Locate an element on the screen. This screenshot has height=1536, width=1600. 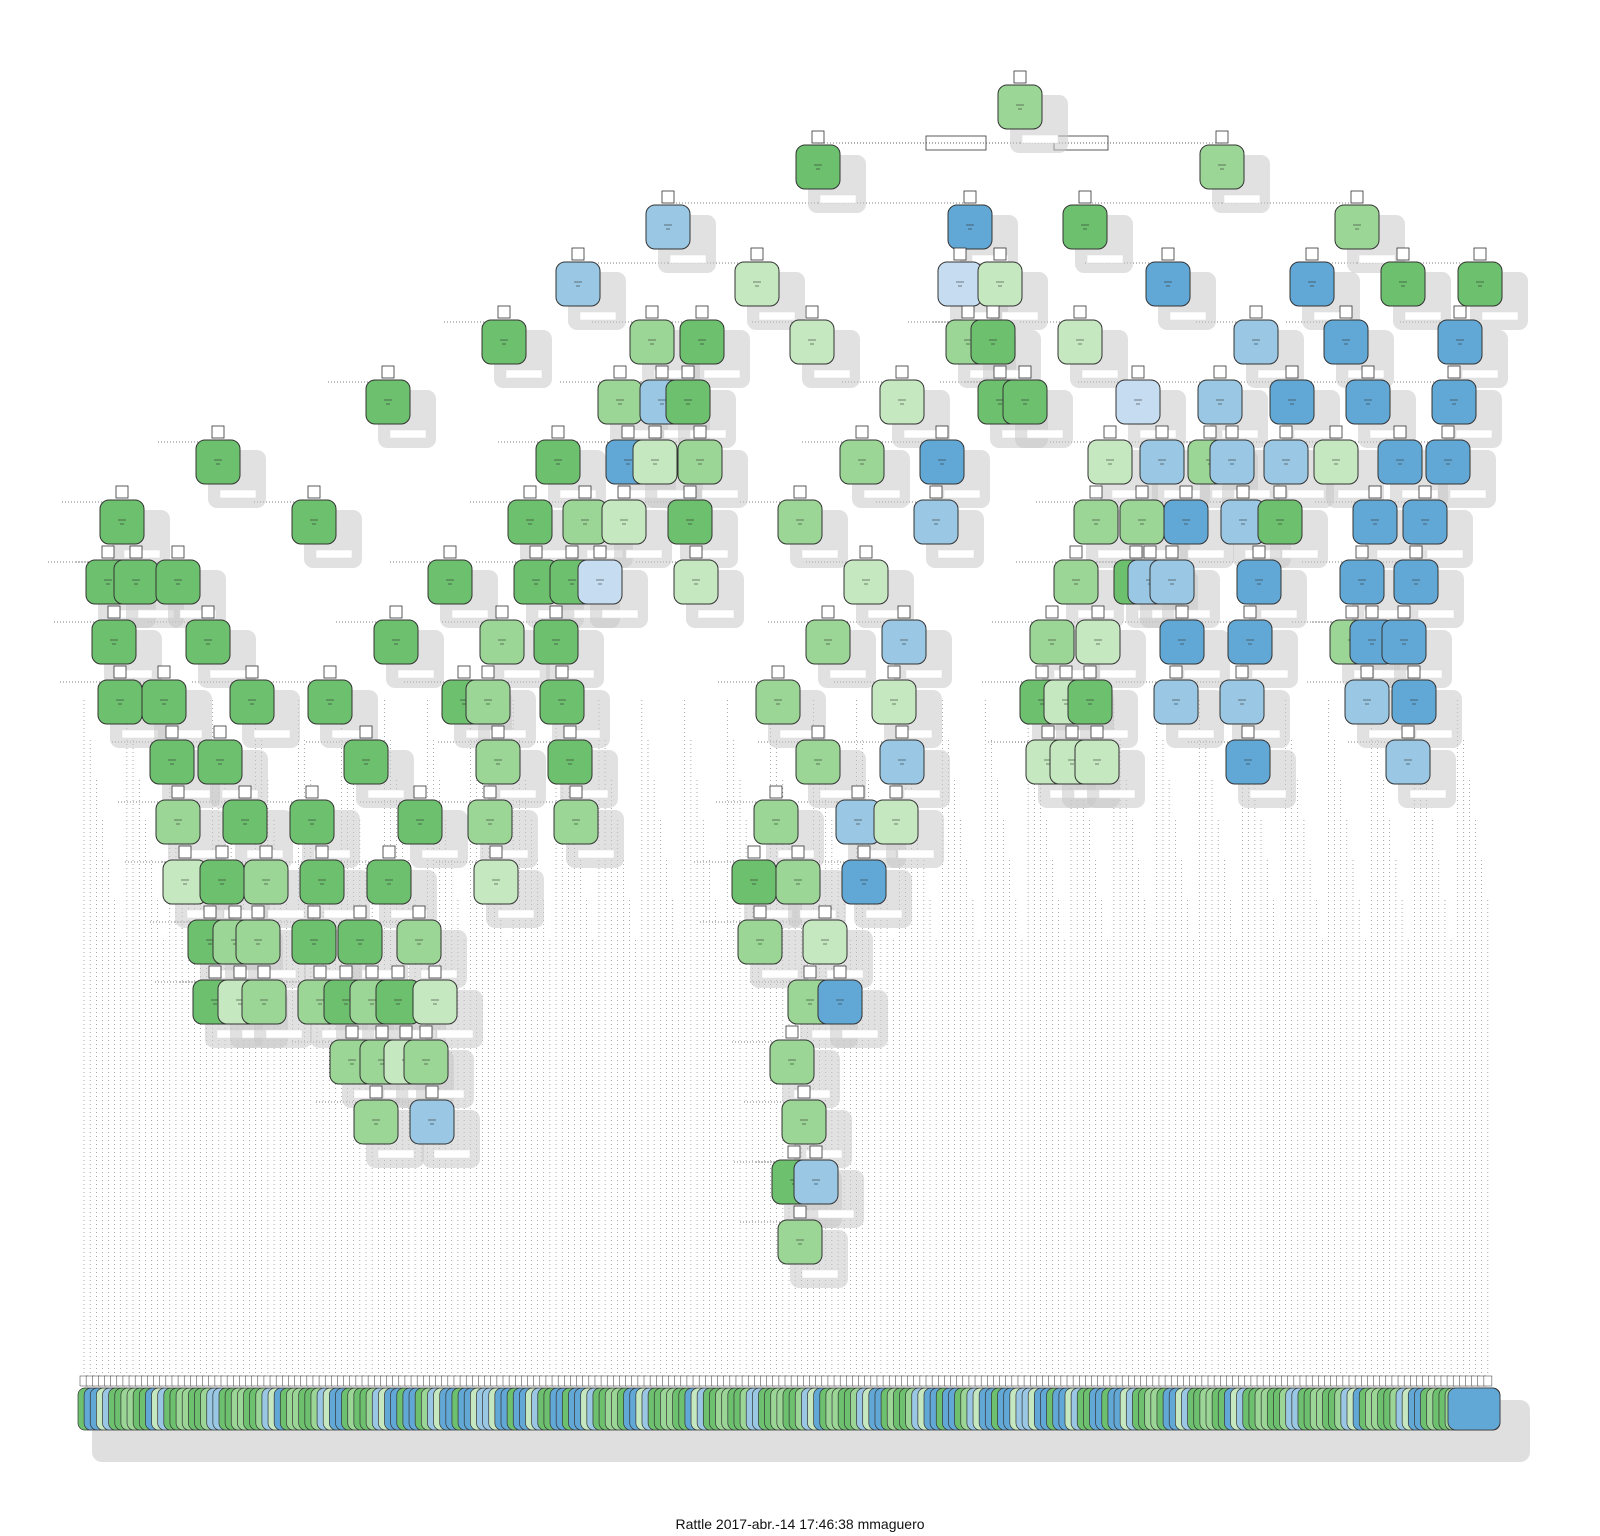
rattle-caption: Rattle 2017-abr.-14 17:46:38 mmaguero is located at coordinates (800, 1524).